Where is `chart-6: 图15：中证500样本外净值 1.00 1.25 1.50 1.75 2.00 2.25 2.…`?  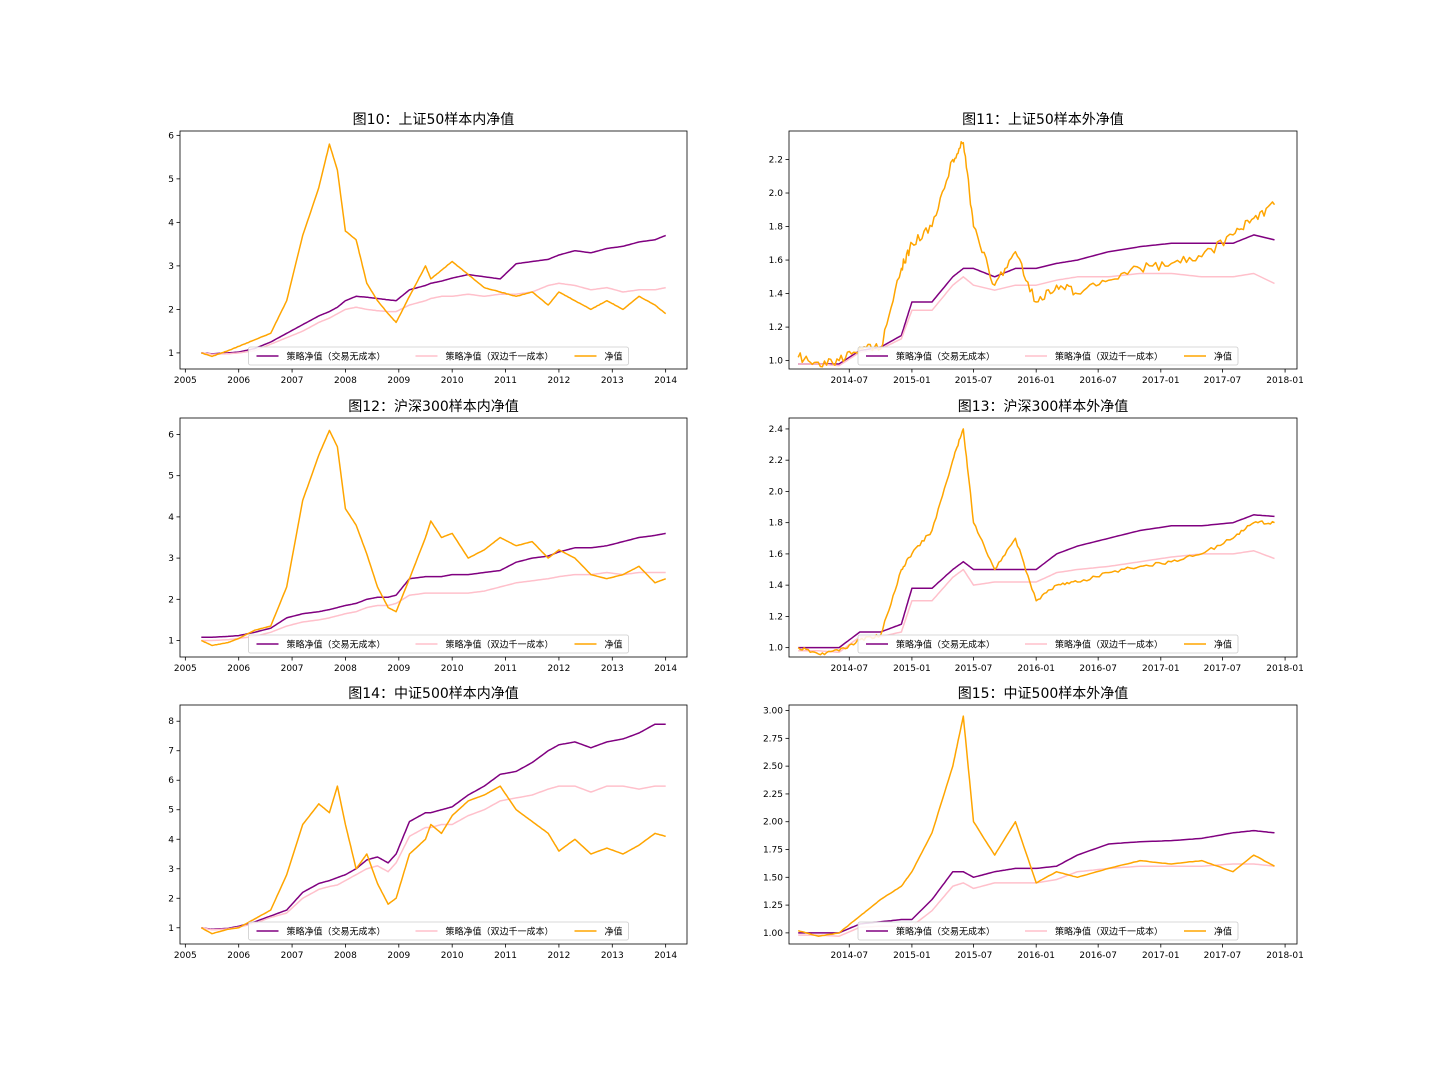
chart-6: 图15：中证500样本外净值 1.00 1.25 1.50 1.75 2.00 2.25 2.… is located at coordinates (1033, 823).